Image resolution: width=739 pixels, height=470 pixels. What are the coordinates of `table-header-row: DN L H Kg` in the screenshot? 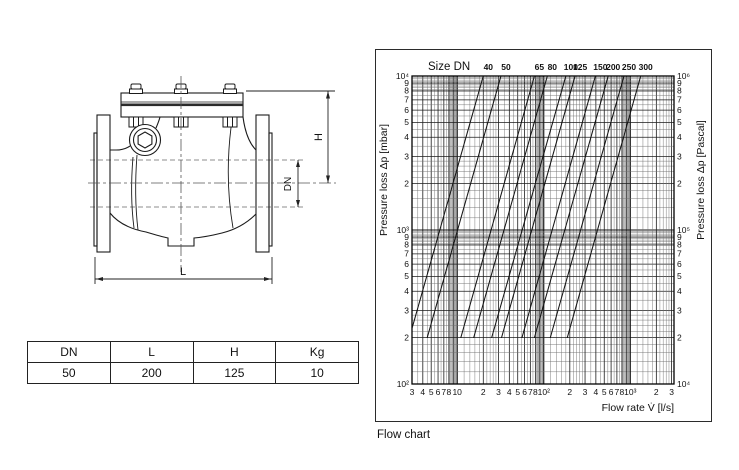 It's located at (193, 352).